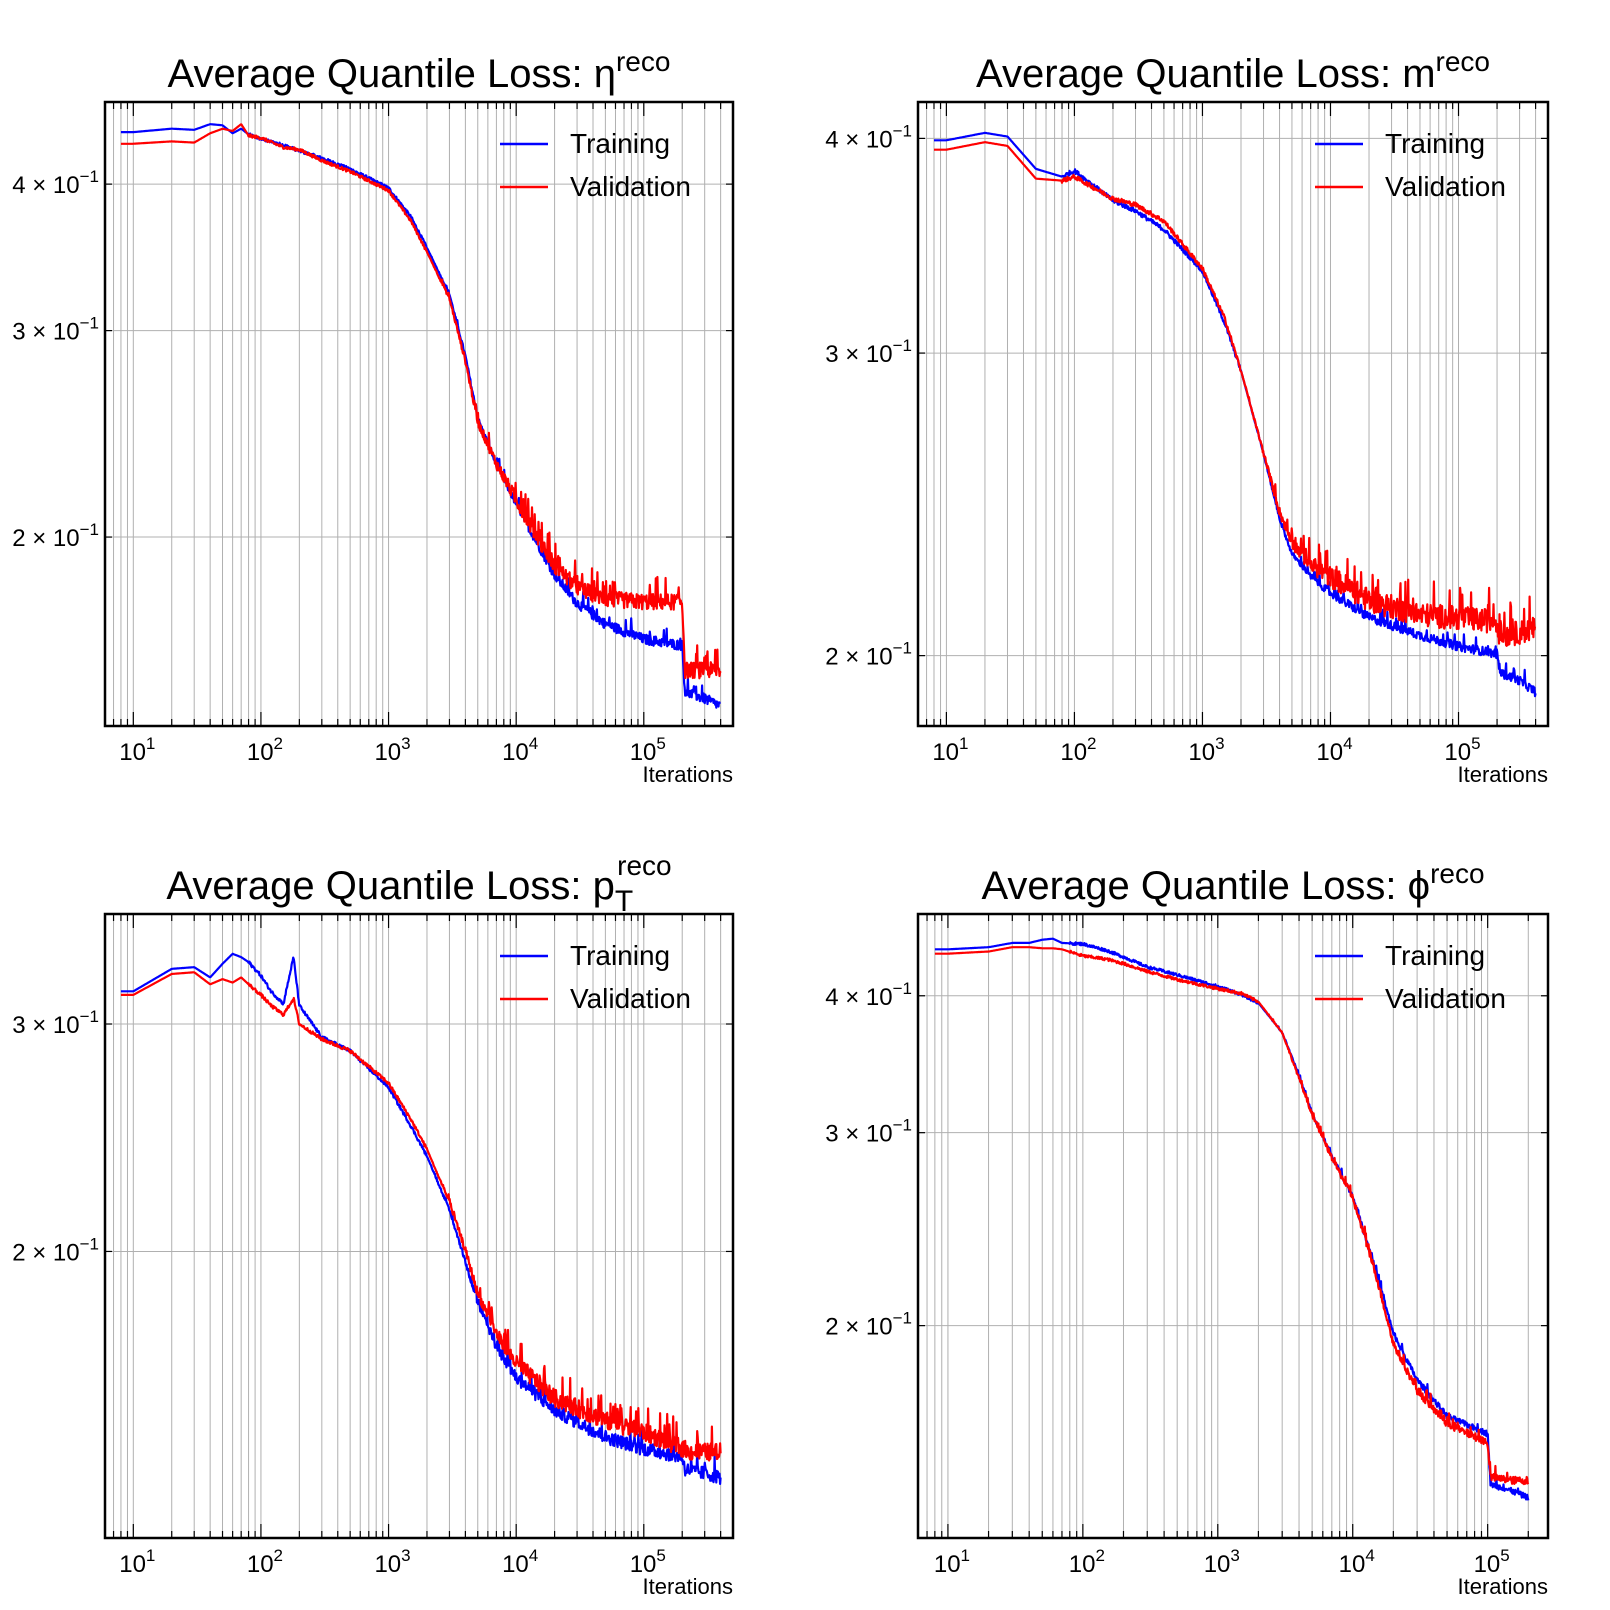 The height and width of the screenshot is (1610, 1610). I want to click on chart-title: Average Quantile Loss: ηreco, so click(419, 71).